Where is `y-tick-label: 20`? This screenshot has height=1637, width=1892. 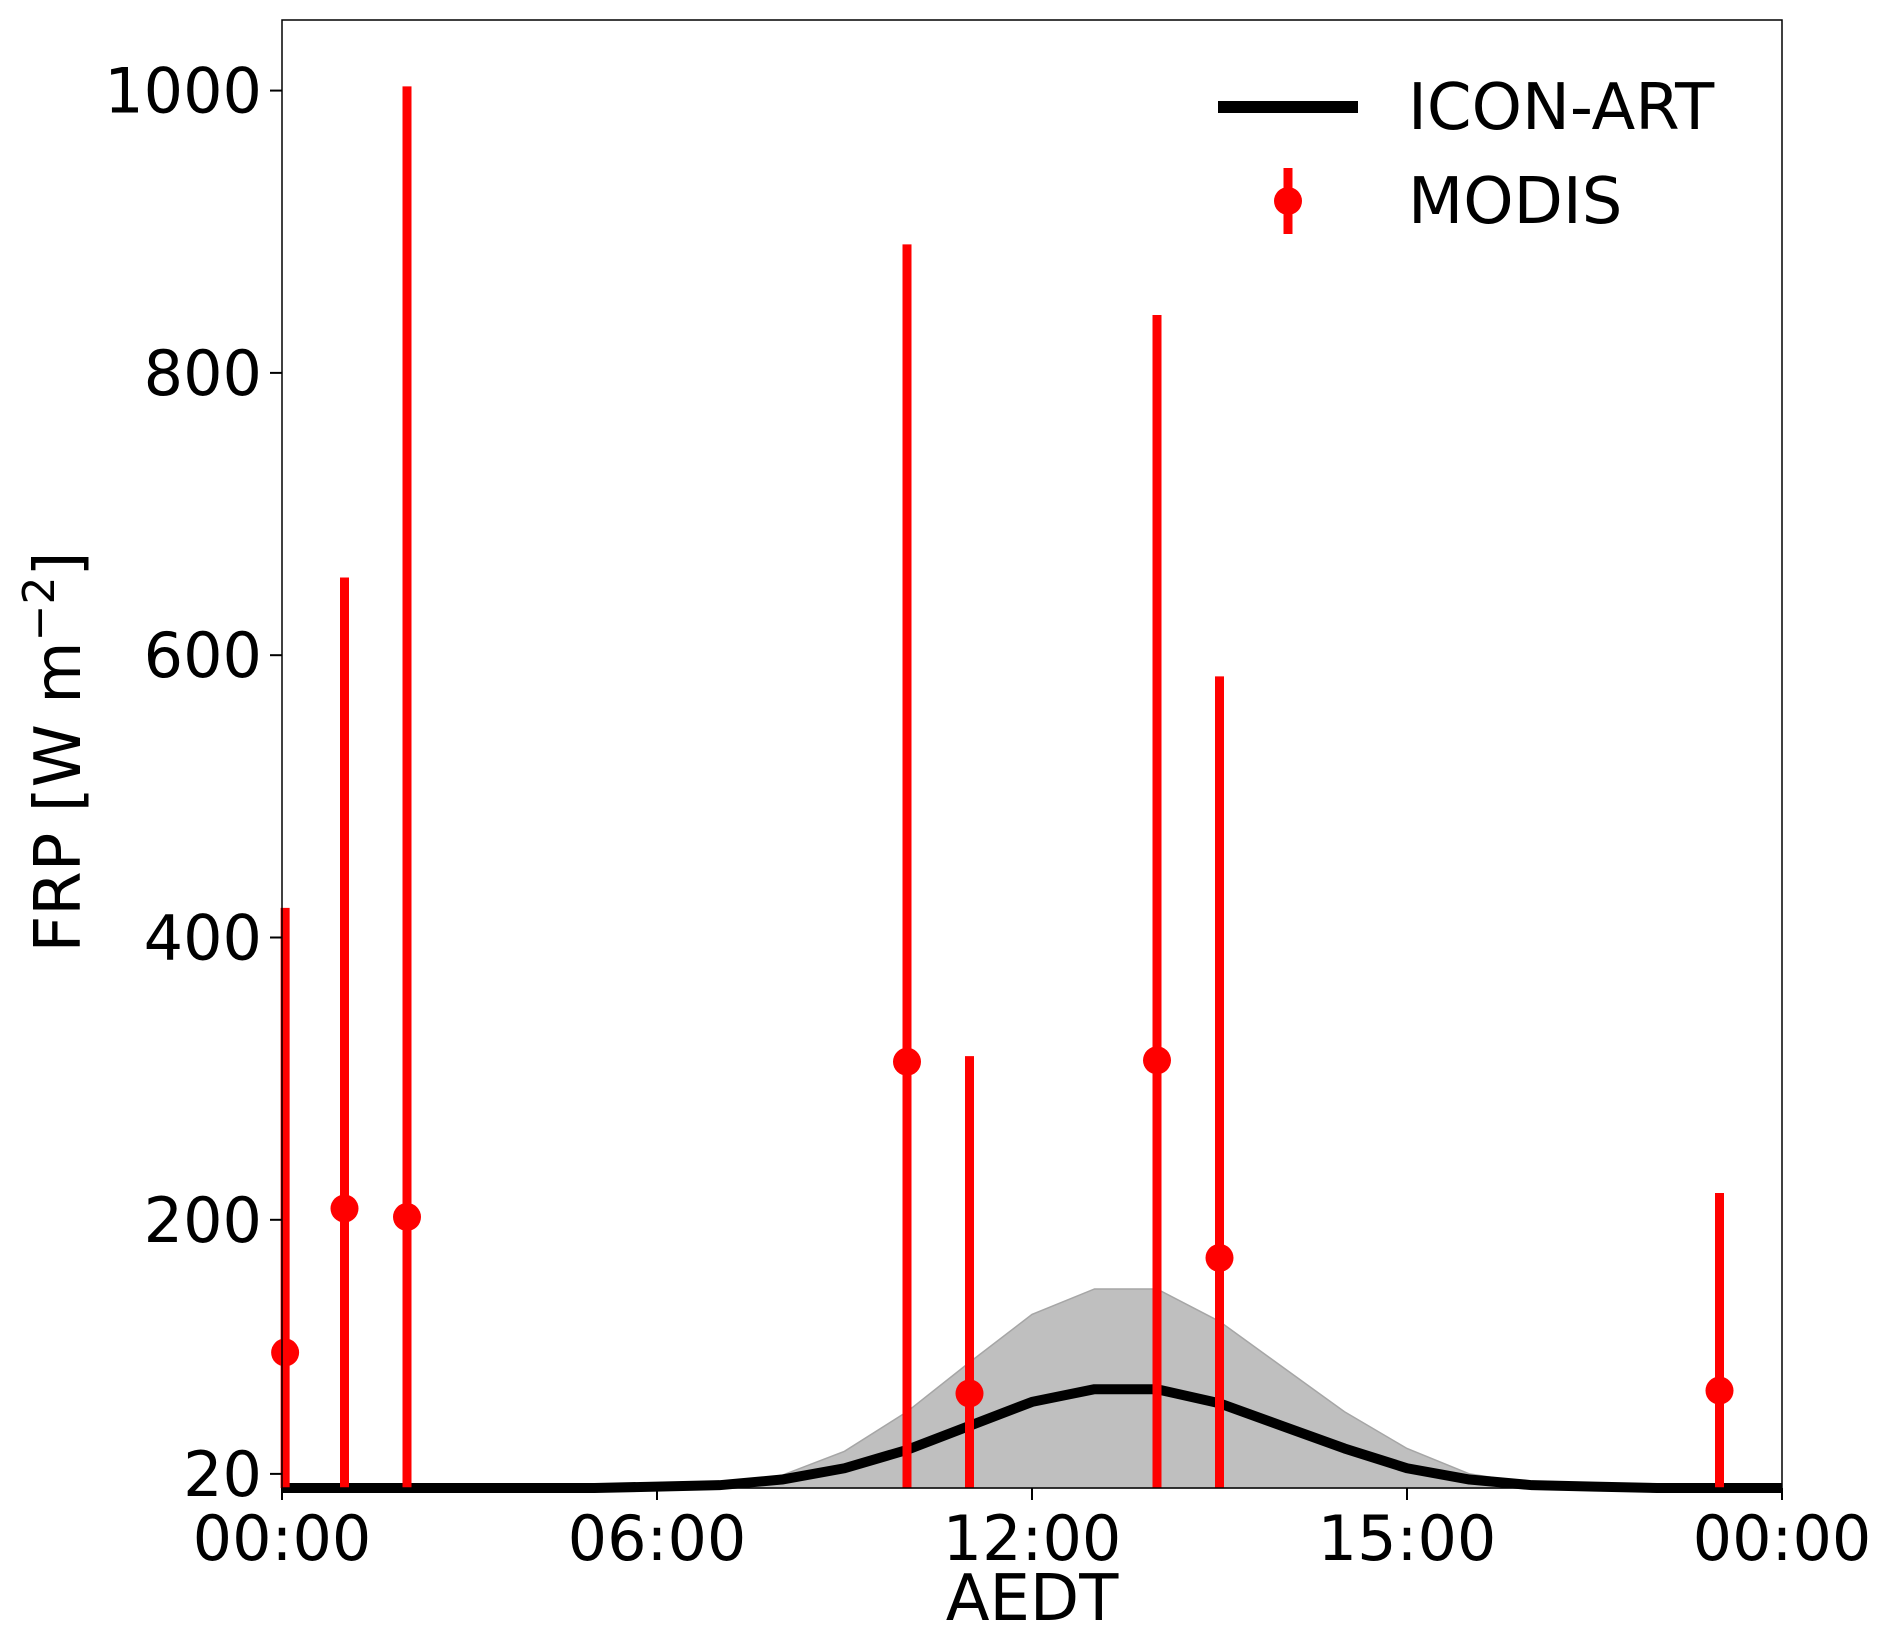
y-tick-label: 20 is located at coordinates (222, 1474).